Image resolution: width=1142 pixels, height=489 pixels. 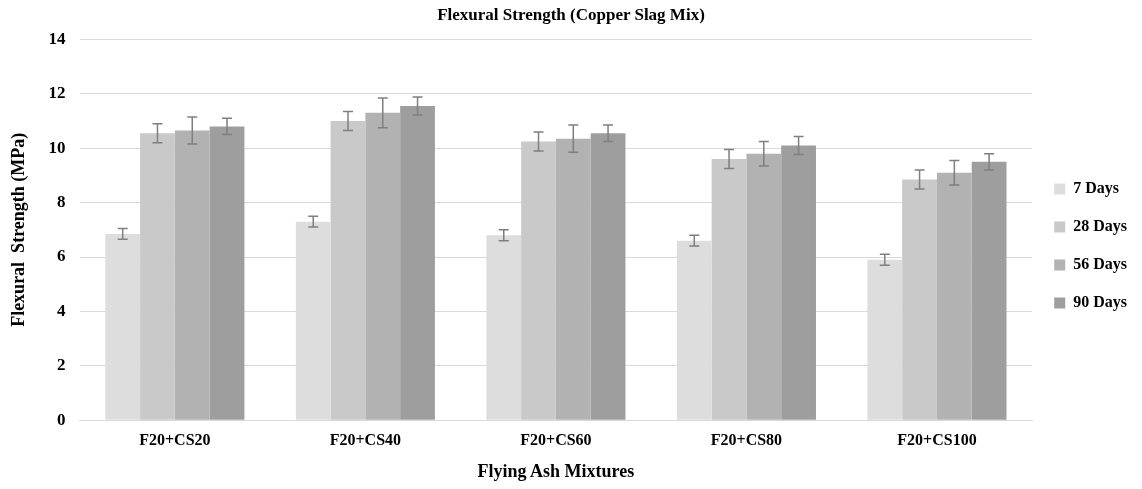 I want to click on legend-label: 28 Days, so click(x=1100, y=226).